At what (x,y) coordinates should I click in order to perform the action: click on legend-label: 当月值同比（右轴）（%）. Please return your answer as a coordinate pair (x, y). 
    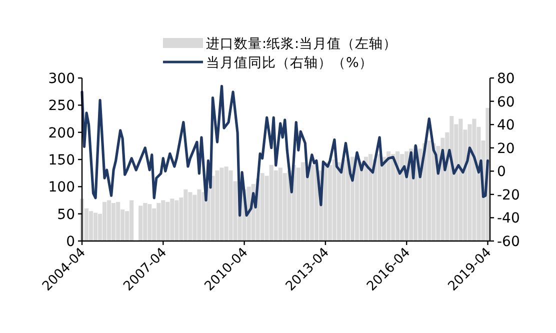
    Looking at the image, I should click on (289, 63).